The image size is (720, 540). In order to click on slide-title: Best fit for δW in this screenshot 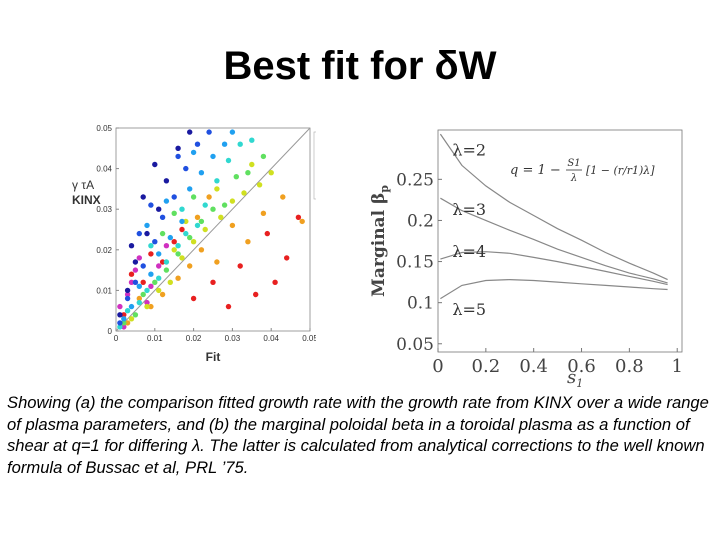, I will do `click(360, 66)`.